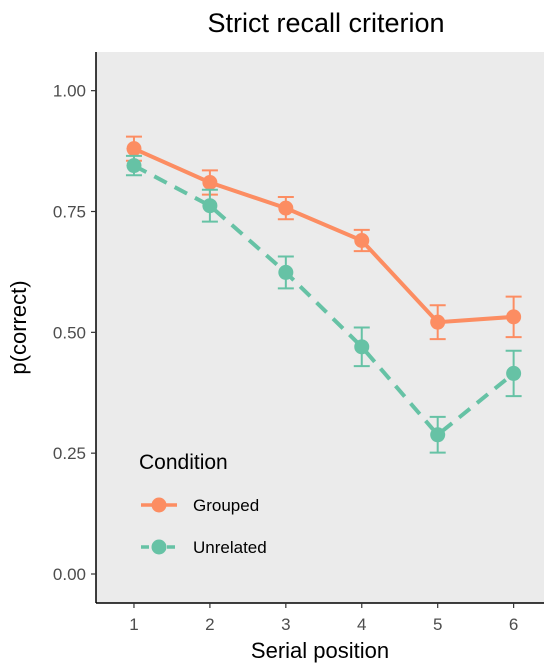 Image resolution: width=544 pixels, height=666 pixels. Describe the element at coordinates (69, 332) in the screenshot. I see `y-tick-label: 0.50` at that location.